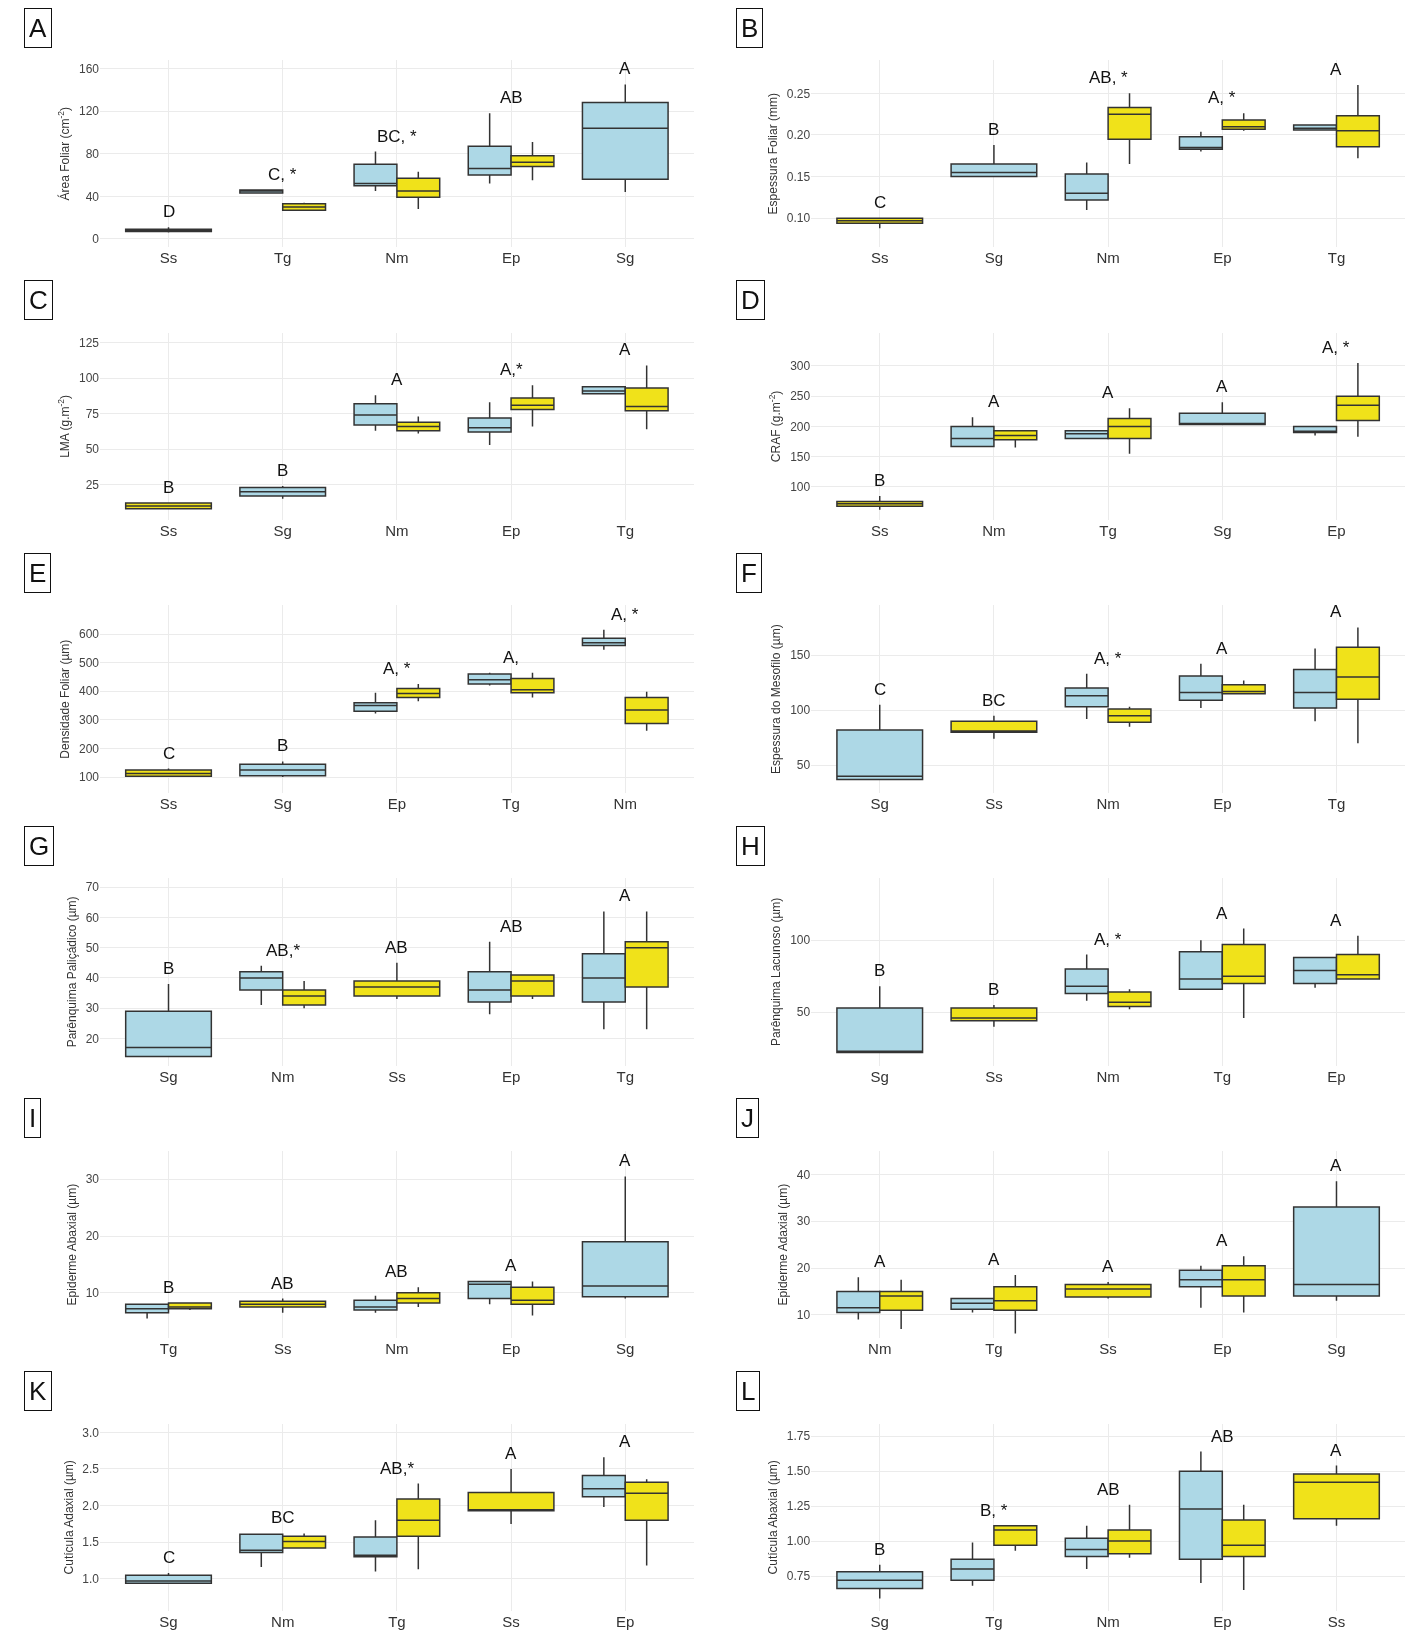 This screenshot has width=1425, height=1641. What do you see at coordinates (92, 153) in the screenshot?
I see `y-tick-label: 80` at bounding box center [92, 153].